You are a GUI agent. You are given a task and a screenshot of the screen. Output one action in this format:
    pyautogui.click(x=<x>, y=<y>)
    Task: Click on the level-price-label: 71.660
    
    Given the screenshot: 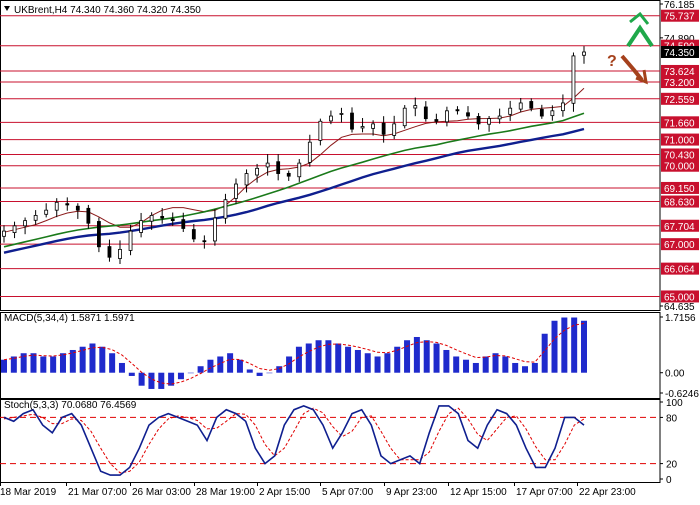 What is the action you would take?
    pyautogui.click(x=679, y=123)
    